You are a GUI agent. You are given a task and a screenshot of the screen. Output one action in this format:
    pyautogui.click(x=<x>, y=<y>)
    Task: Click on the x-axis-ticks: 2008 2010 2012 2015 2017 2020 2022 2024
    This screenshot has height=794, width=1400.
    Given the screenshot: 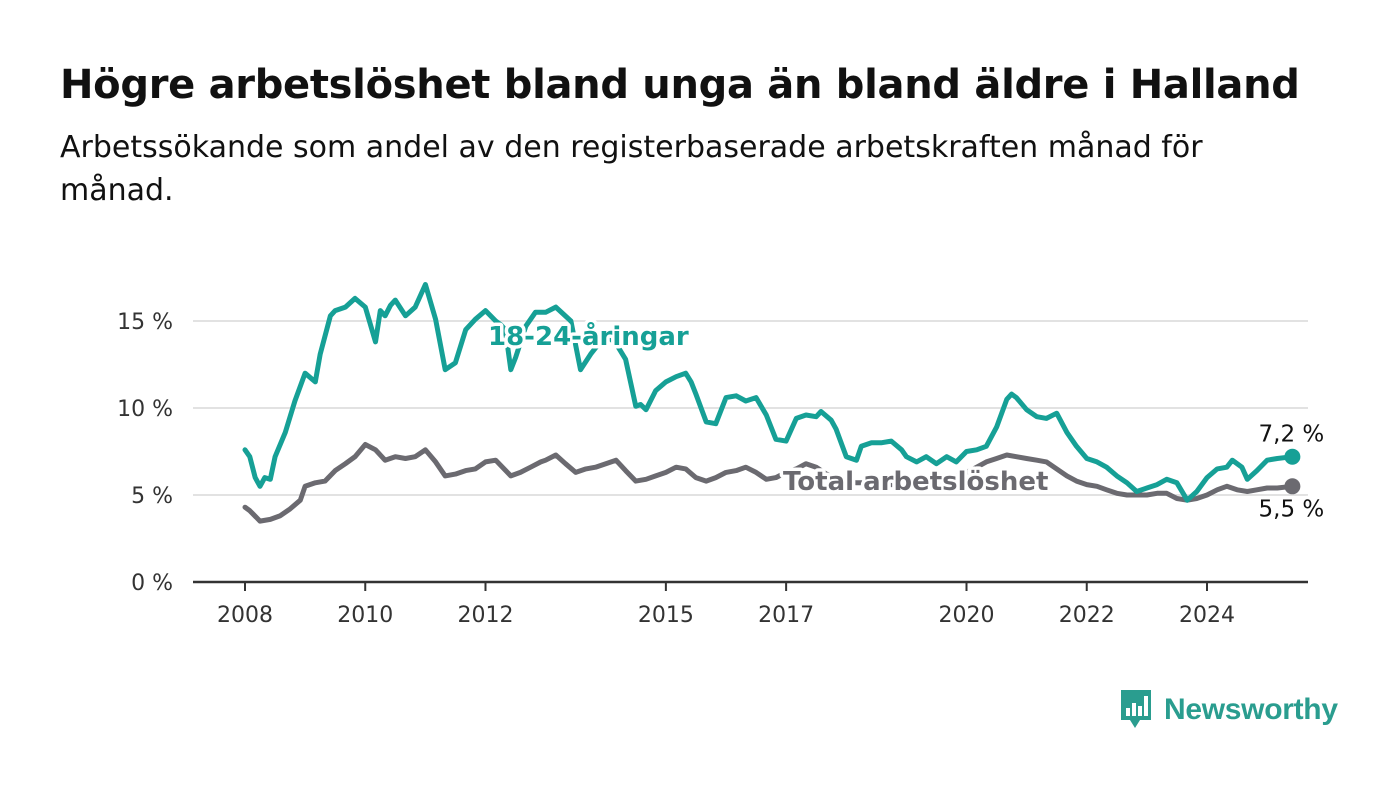 What is the action you would take?
    pyautogui.click(x=726, y=605)
    